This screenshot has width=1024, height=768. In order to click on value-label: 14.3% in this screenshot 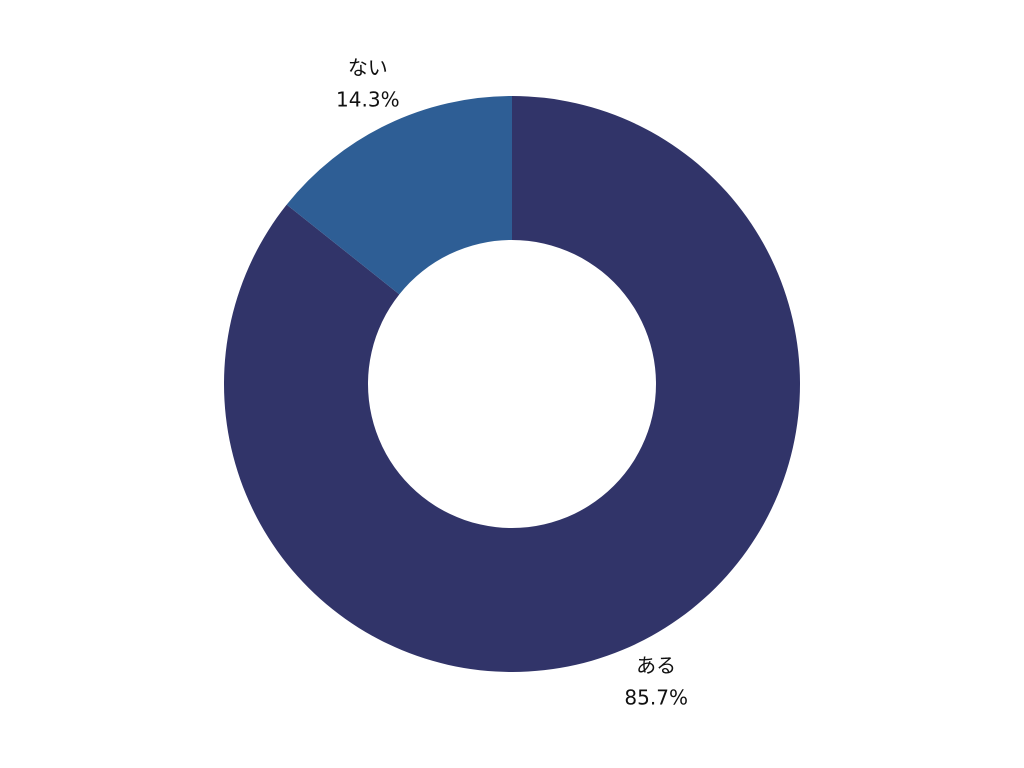, I will do `click(368, 99)`.